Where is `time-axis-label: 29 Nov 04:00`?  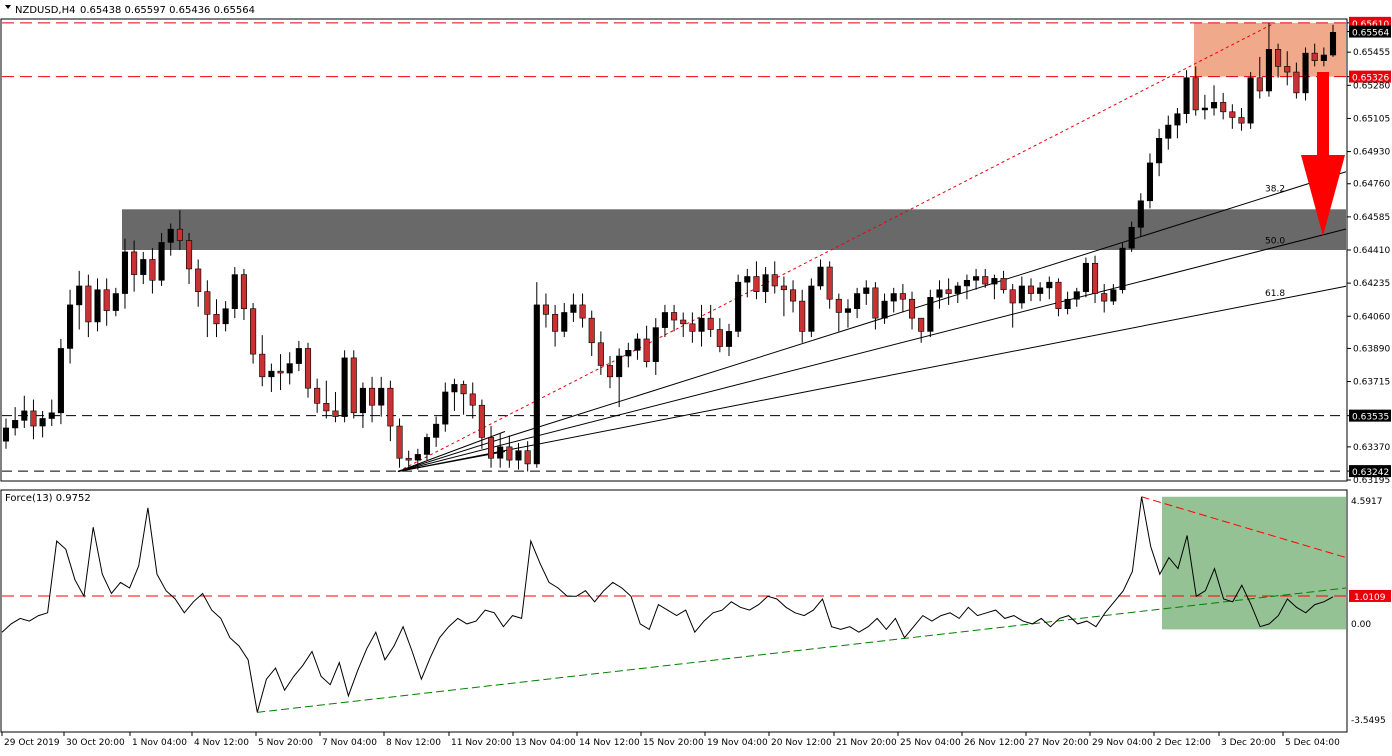
time-axis-label: 29 Nov 04:00 is located at coordinates (1122, 743).